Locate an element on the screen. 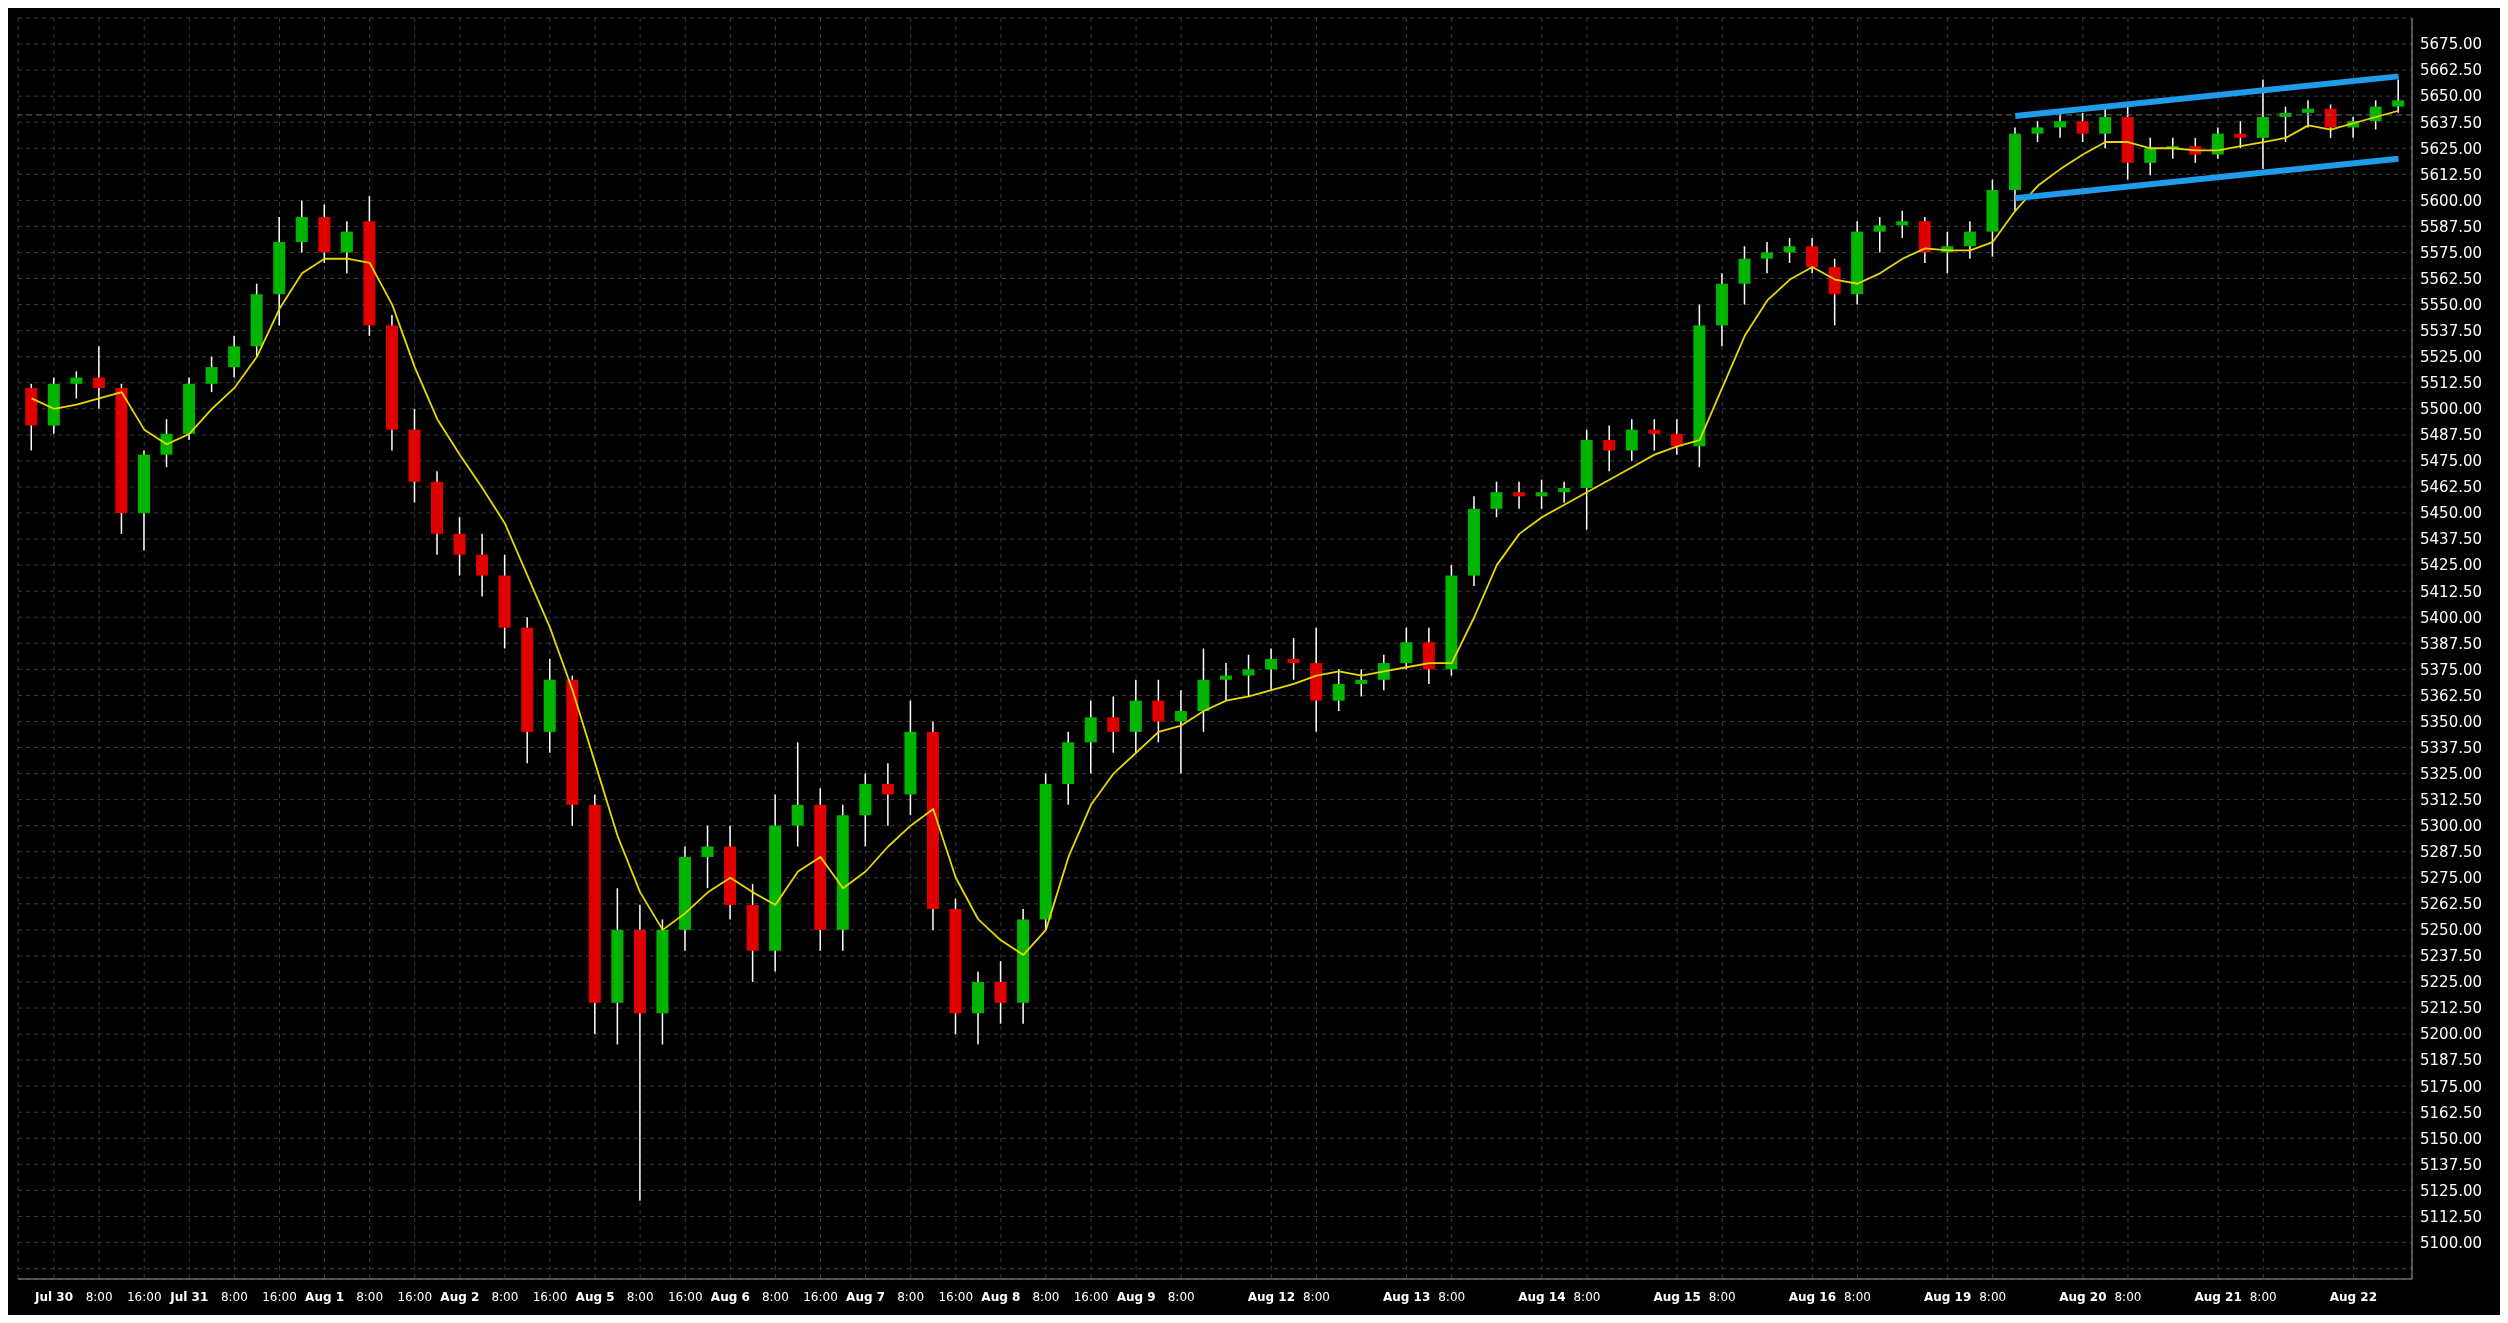 The width and height of the screenshot is (2508, 1323). y-tick-label: 5162.50 is located at coordinates (2451, 1112).